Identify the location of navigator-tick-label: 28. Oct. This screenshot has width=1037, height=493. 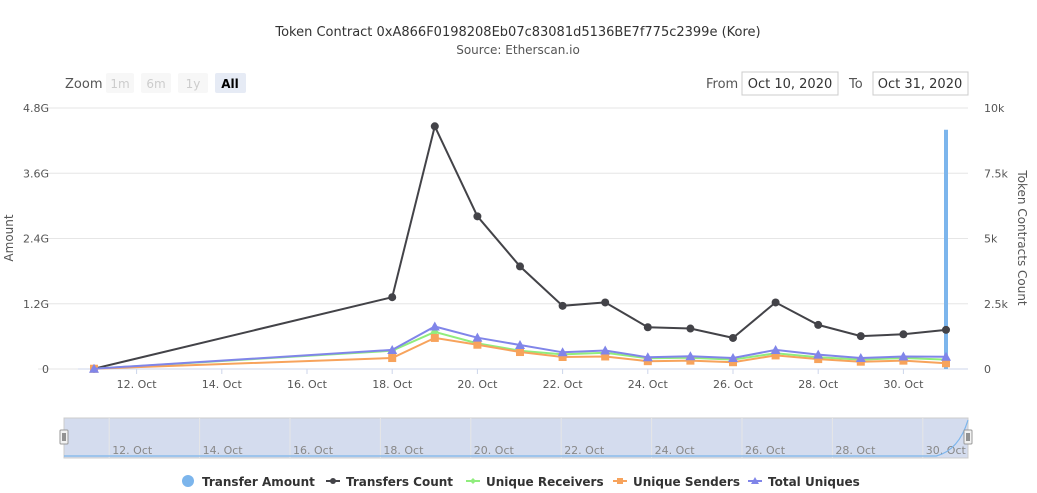
(855, 450).